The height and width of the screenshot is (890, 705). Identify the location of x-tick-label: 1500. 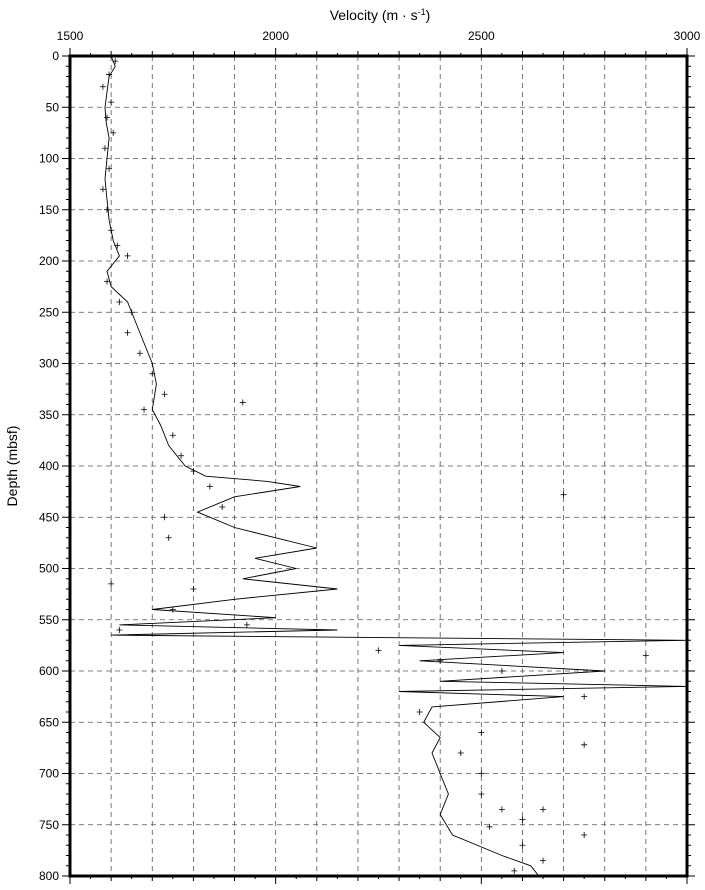
(70, 36).